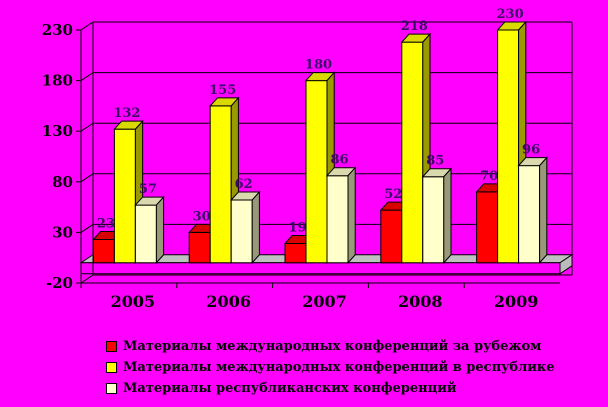 This screenshot has height=407, width=608. I want to click on data-label: 86, so click(339, 160).